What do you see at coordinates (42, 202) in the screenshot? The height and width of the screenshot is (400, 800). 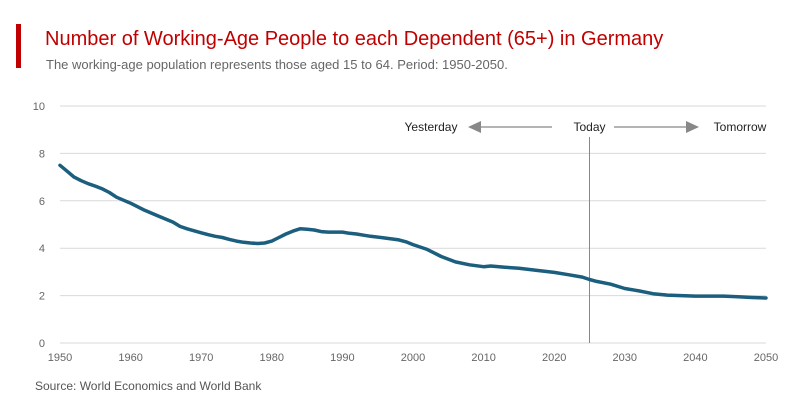 I see `y-tick-label: 6` at bounding box center [42, 202].